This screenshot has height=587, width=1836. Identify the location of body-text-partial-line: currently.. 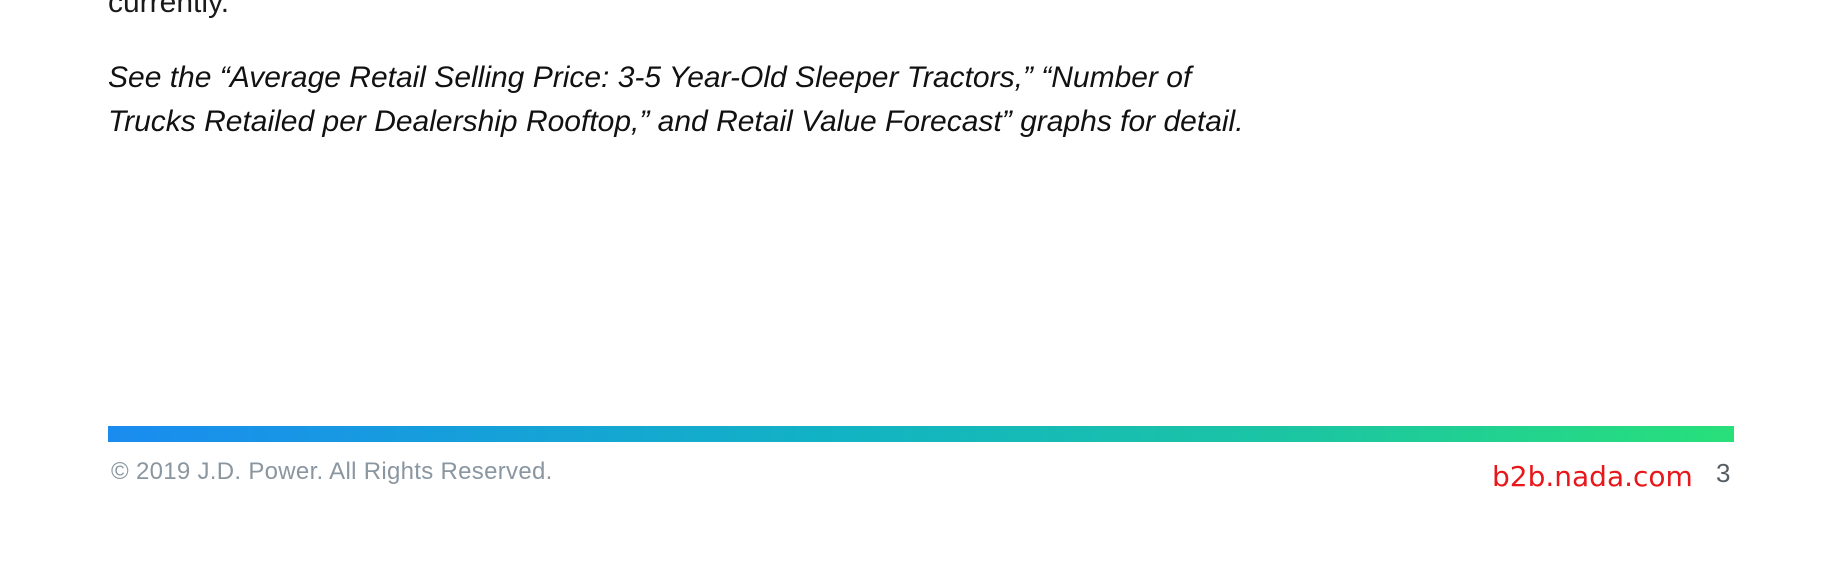
(169, 9).